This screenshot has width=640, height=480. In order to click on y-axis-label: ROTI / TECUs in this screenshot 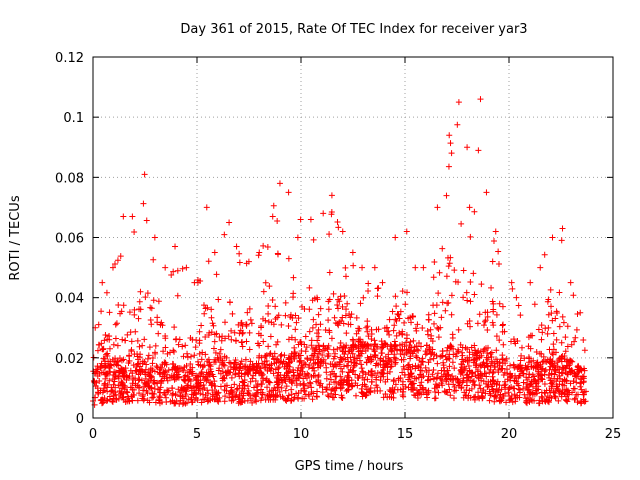, I will do `click(15, 237)`.